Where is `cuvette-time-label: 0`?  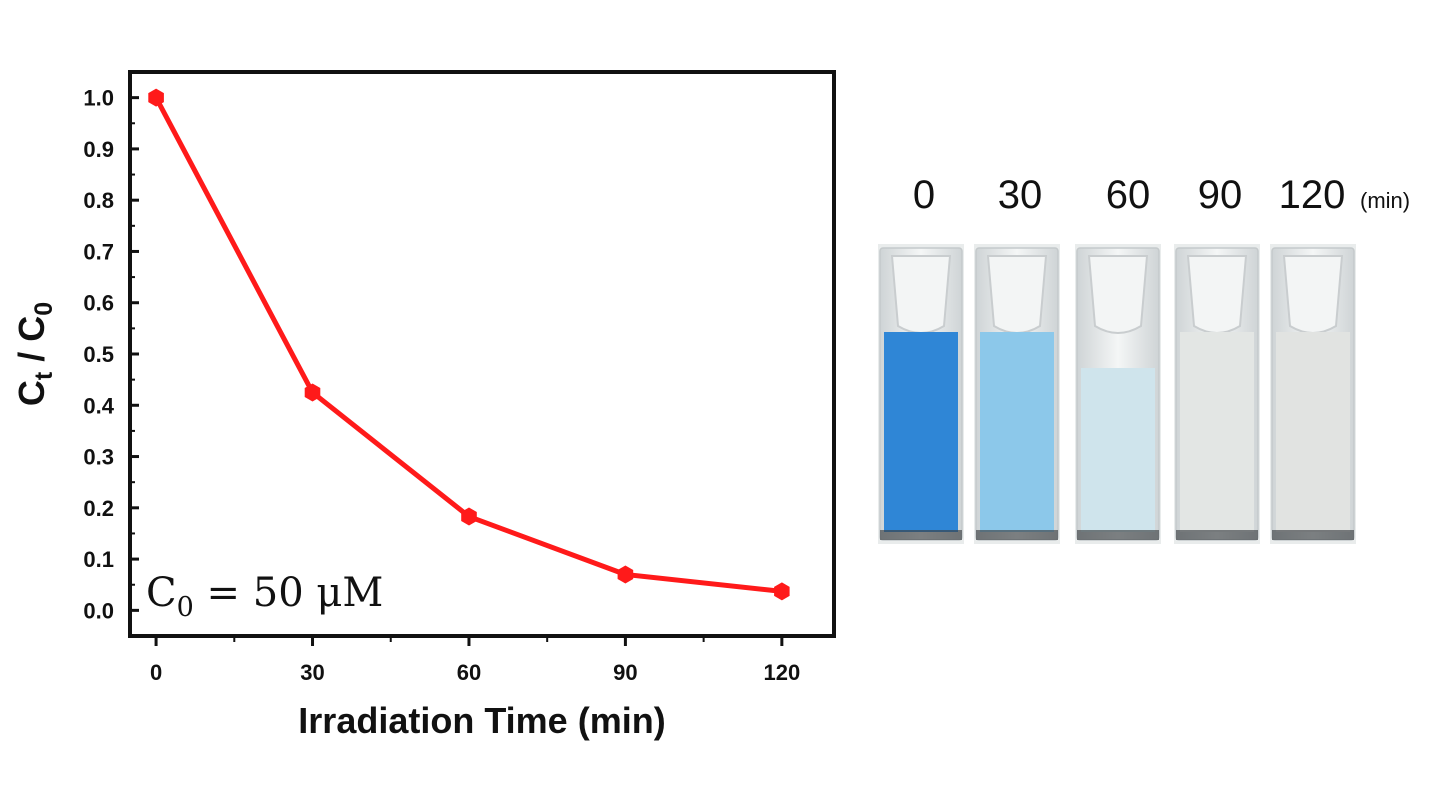
cuvette-time-label: 0 is located at coordinates (924, 195).